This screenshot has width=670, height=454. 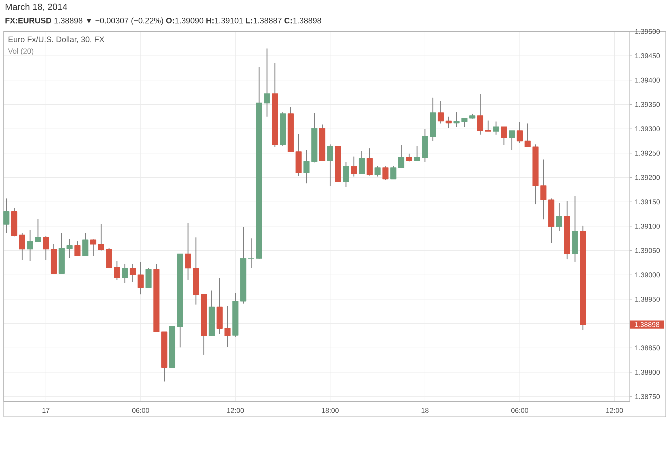 I want to click on text: FX:EURUSD 1.38898 ▼ −0.00307 (−0.22%) O:1.39090 H:1.39101 L:1.38887 C:1.38898, so click(x=164, y=22).